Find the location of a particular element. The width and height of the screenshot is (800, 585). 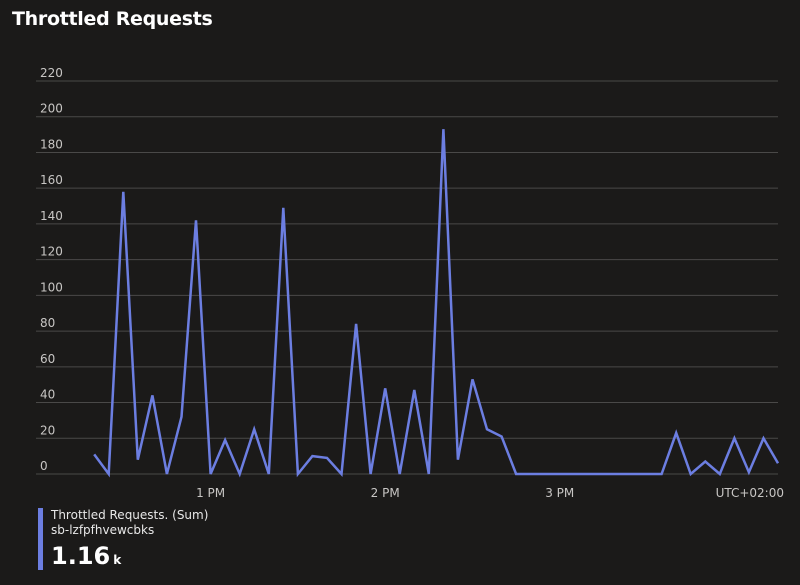

x-tick-label: 1 PM is located at coordinates (210, 493).